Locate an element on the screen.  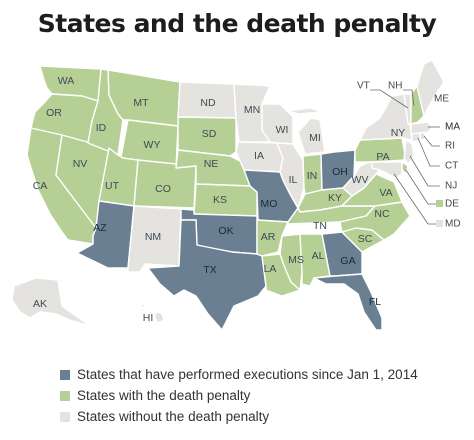
legend-label-death-penalty: States with the death penalty is located at coordinates (164, 395).